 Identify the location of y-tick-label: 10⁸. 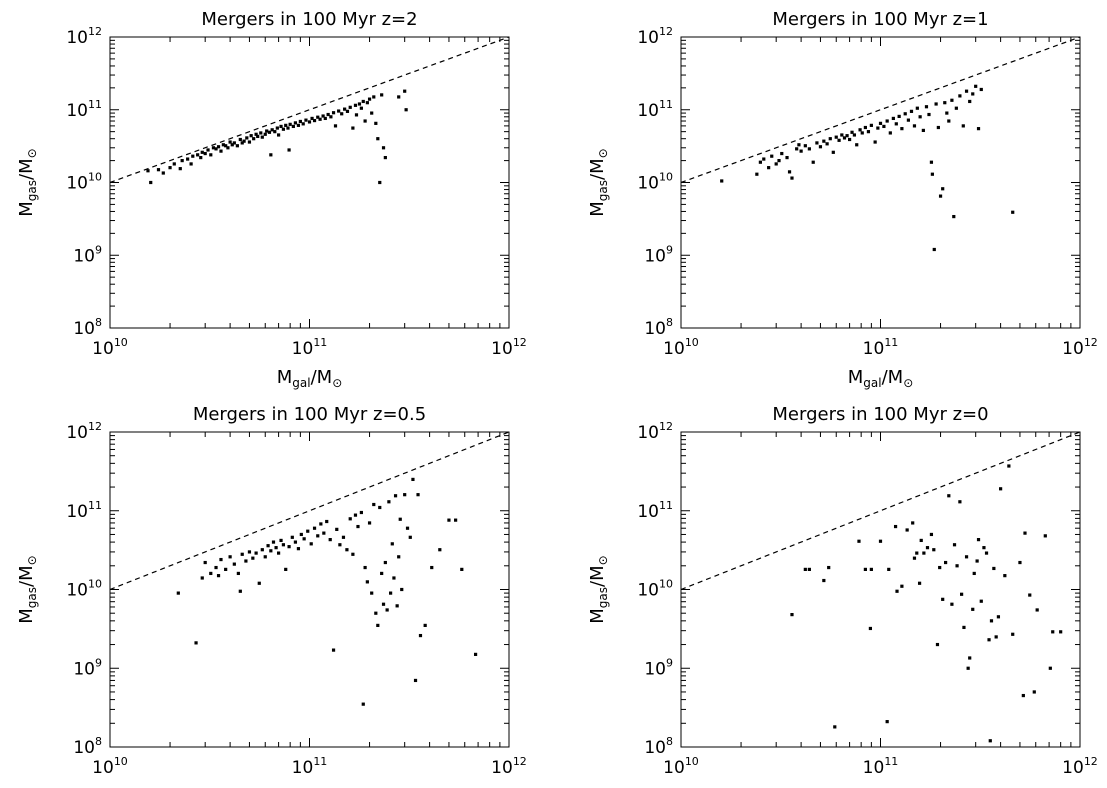
(87, 327).